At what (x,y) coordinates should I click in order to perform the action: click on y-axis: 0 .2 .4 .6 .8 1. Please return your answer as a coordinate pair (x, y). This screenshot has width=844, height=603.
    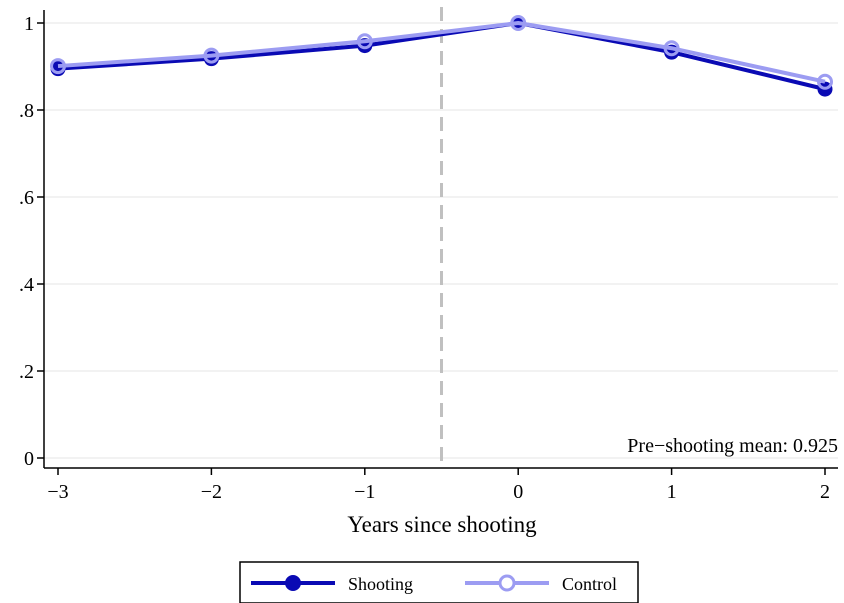
    Looking at the image, I should click on (32, 240).